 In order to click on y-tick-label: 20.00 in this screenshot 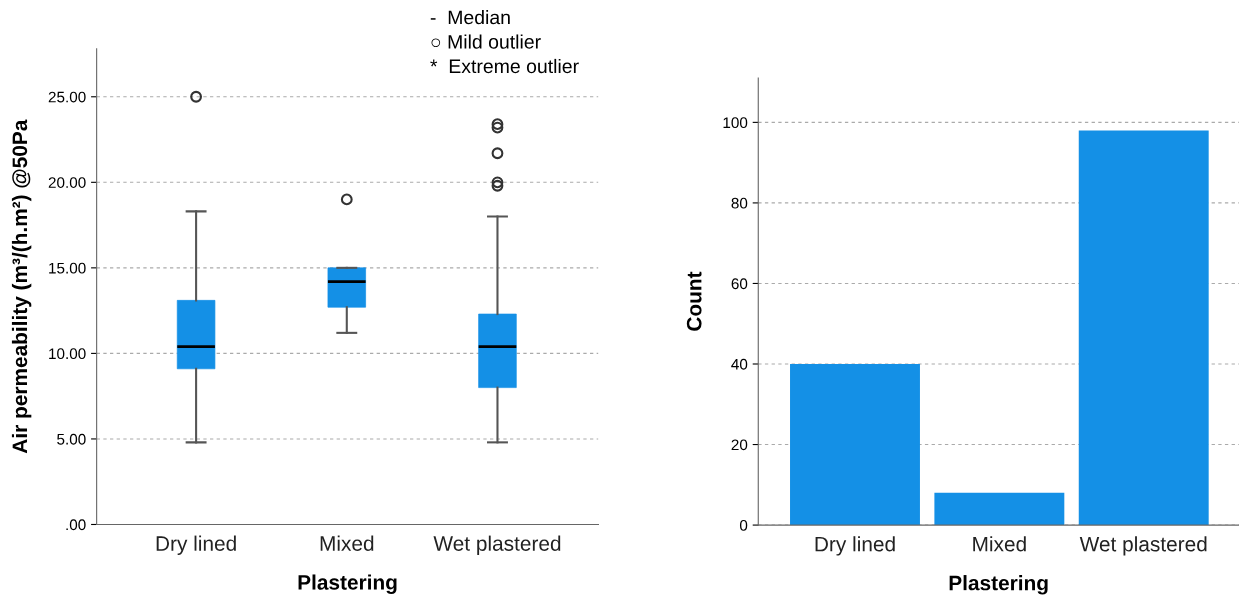, I will do `click(67, 182)`.